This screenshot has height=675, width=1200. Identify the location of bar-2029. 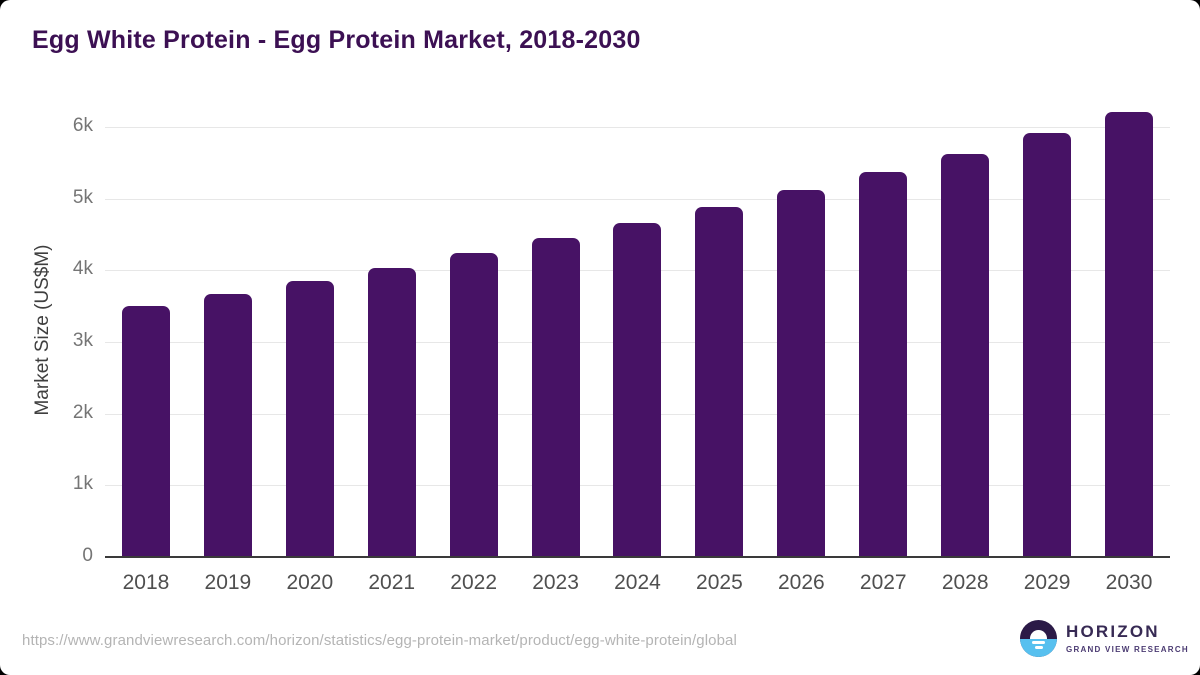
(1047, 345).